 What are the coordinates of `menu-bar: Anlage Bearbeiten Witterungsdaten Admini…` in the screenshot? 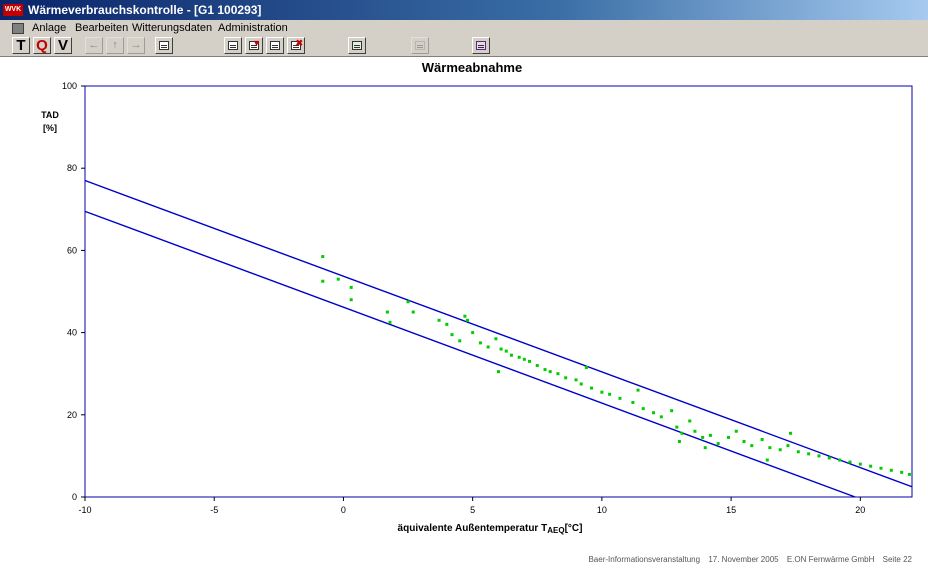 It's located at (464, 28).